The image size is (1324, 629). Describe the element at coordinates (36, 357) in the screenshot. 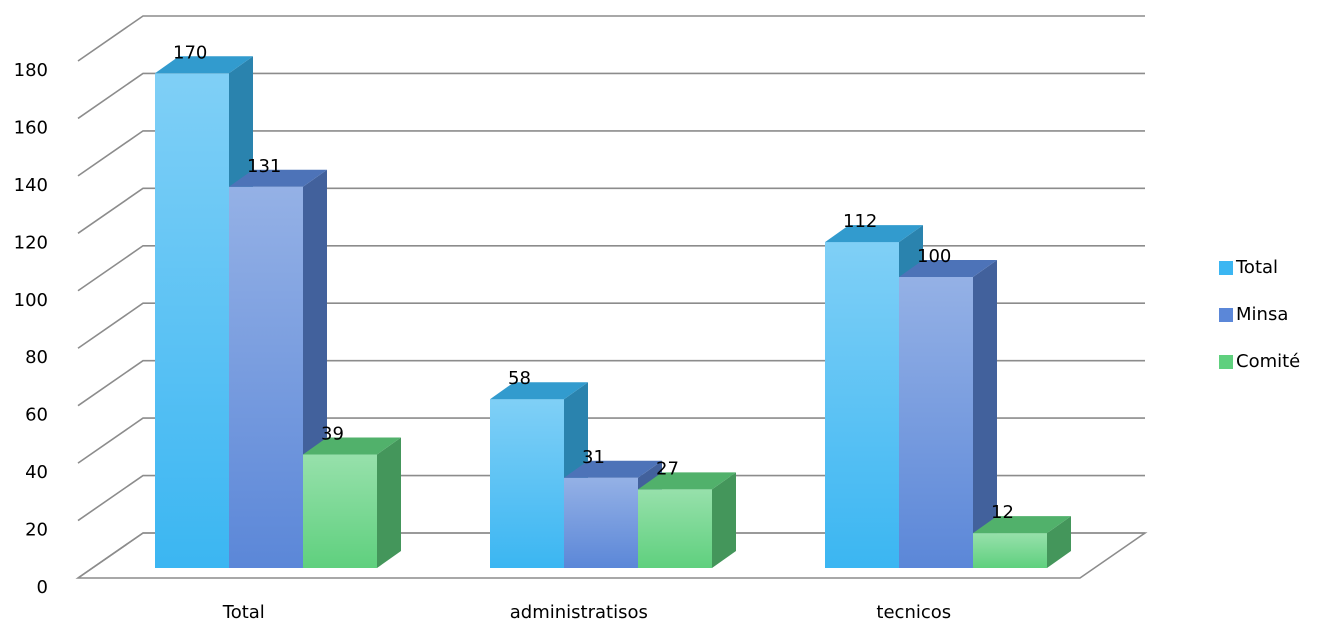

I see `y-tick-label: 80` at that location.